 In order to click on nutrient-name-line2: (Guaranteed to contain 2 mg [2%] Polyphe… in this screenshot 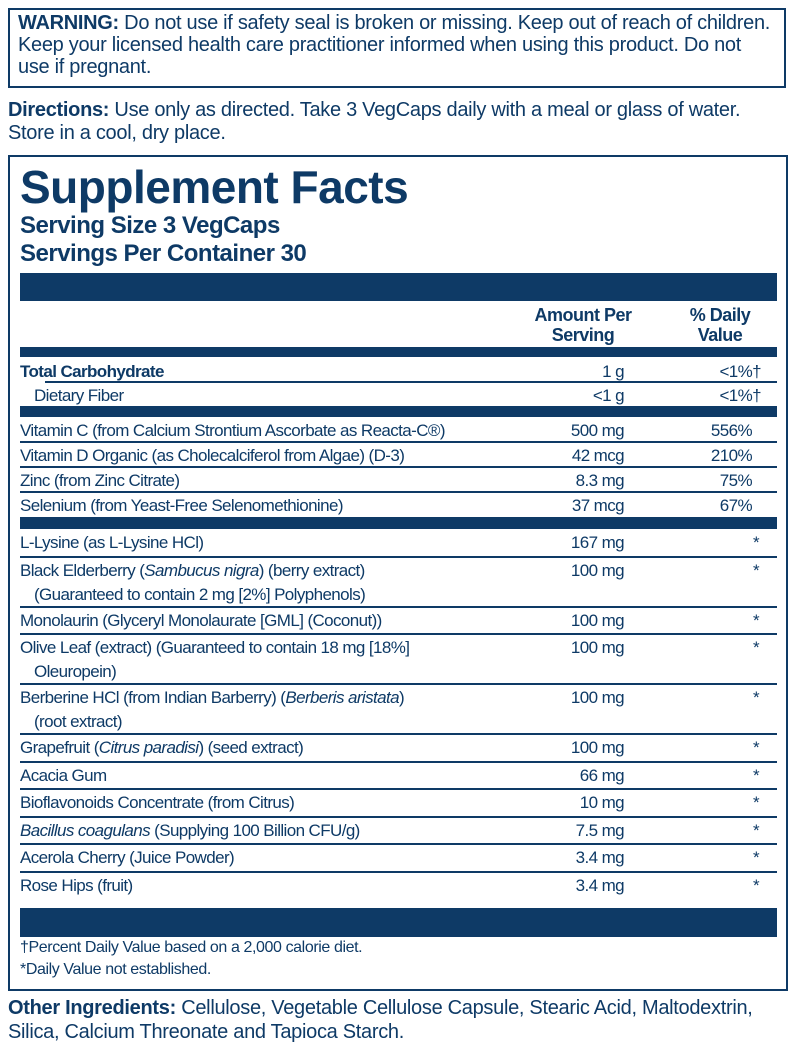, I will do `click(200, 594)`.